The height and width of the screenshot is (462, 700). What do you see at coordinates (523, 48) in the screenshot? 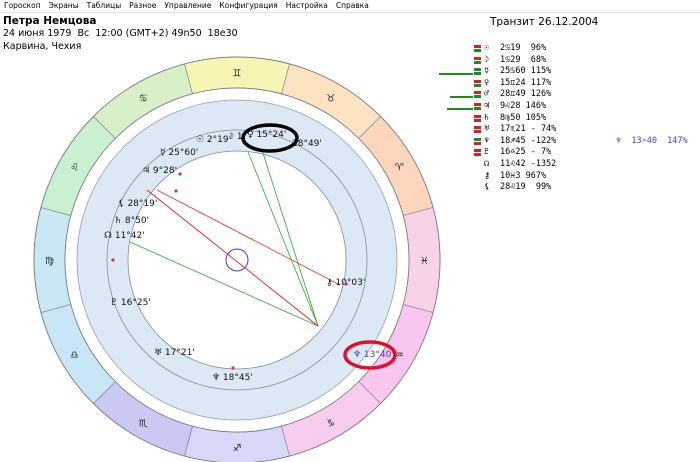
I see `planet-position: 2♋19 96%` at bounding box center [523, 48].